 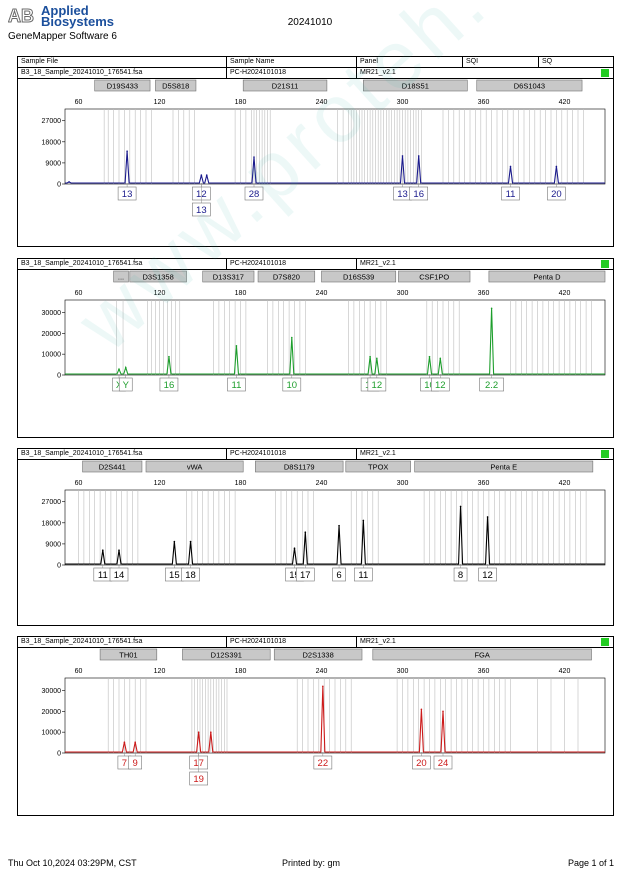 I want to click on marker-label: TPOX, so click(x=378, y=466).